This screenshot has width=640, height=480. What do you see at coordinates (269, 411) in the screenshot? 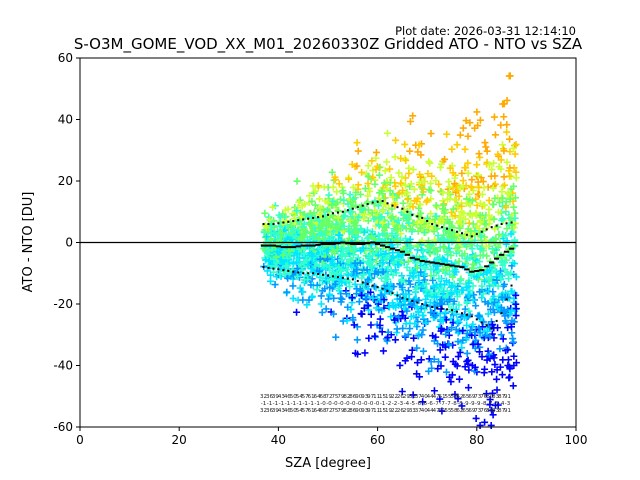
I see `stats-label-stdev: 36` at bounding box center [269, 411].